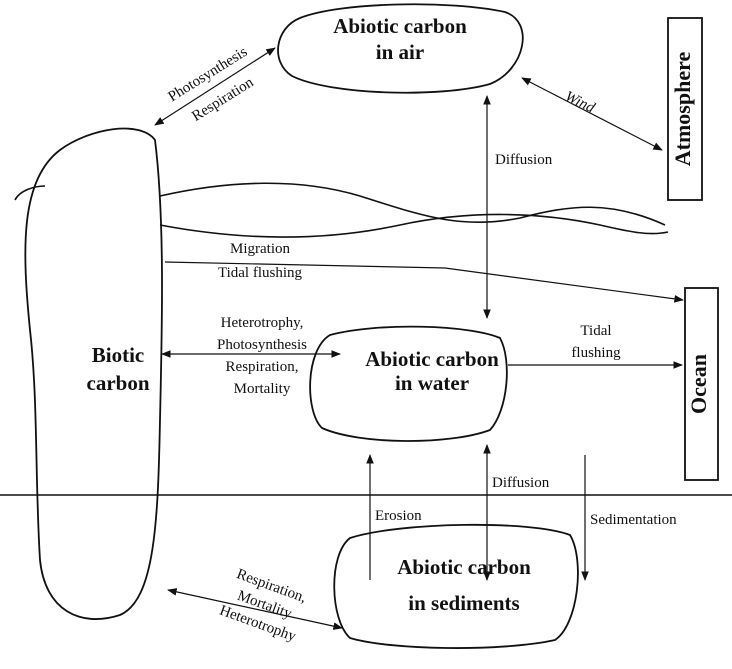 Image resolution: width=732 pixels, height=669 pixels. I want to click on edge-label: Erosion, so click(398, 516).